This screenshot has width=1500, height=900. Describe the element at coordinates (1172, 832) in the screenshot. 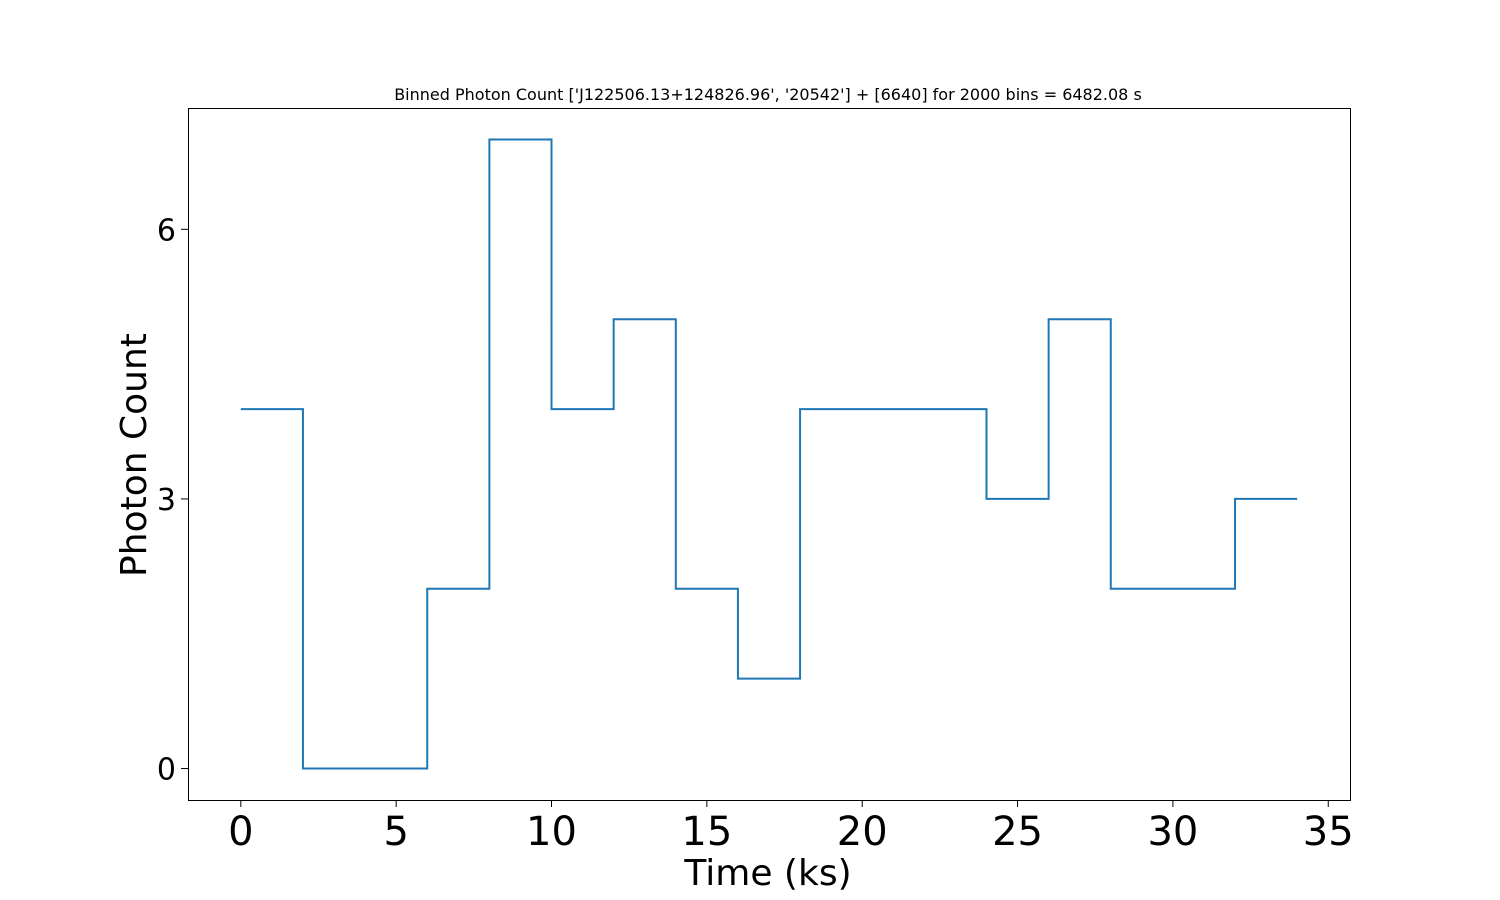

I see `x-tick-label: 30` at that location.